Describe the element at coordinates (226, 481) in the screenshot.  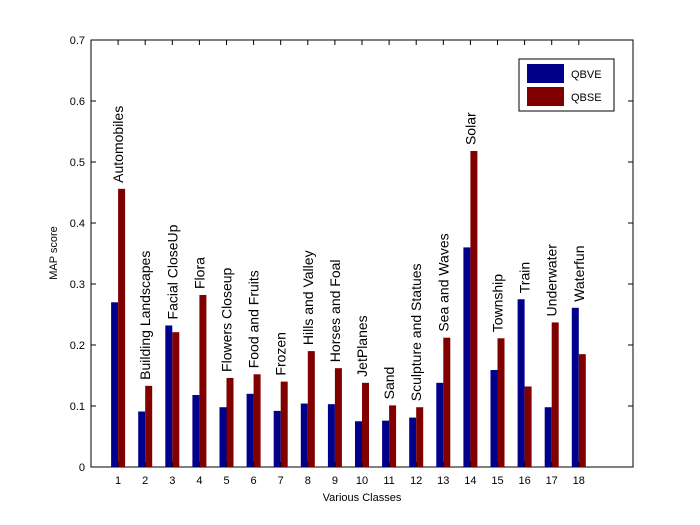
I see `x-tick-label: 5` at that location.